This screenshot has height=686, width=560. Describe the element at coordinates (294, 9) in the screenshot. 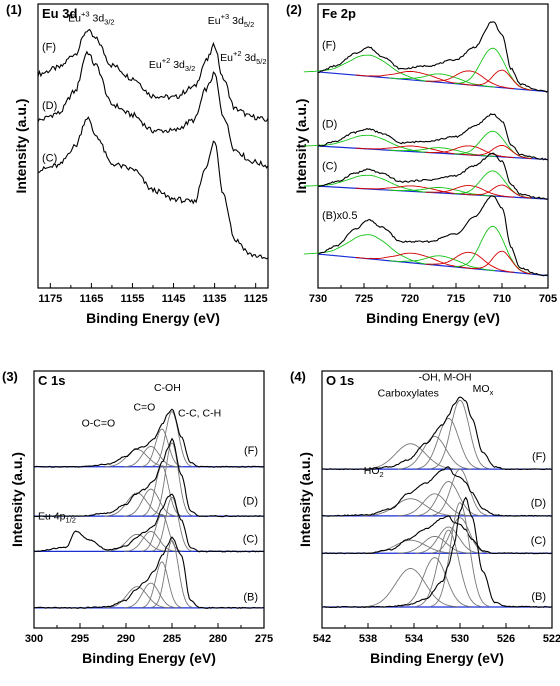

I see `panel-number: (2)` at that location.